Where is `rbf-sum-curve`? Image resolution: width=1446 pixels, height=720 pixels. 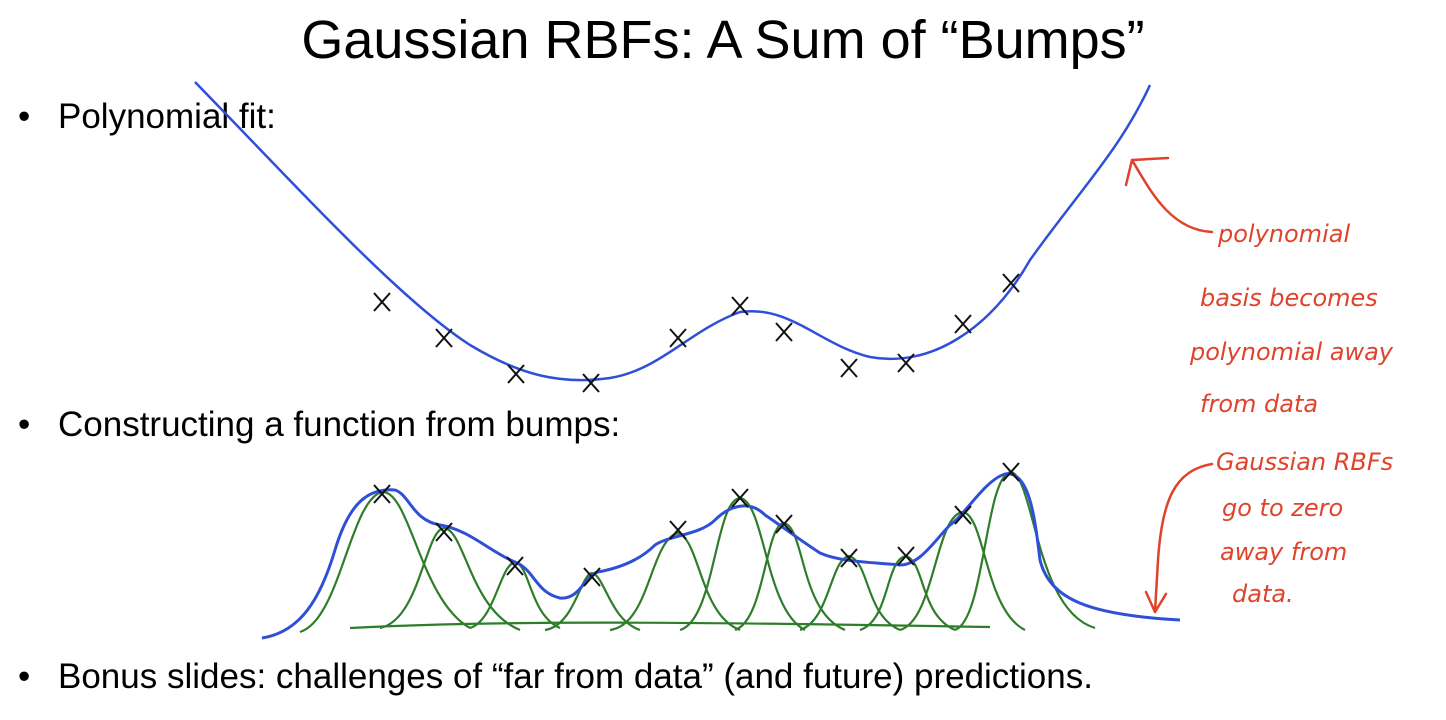
rbf-sum-curve is located at coordinates (721, 556).